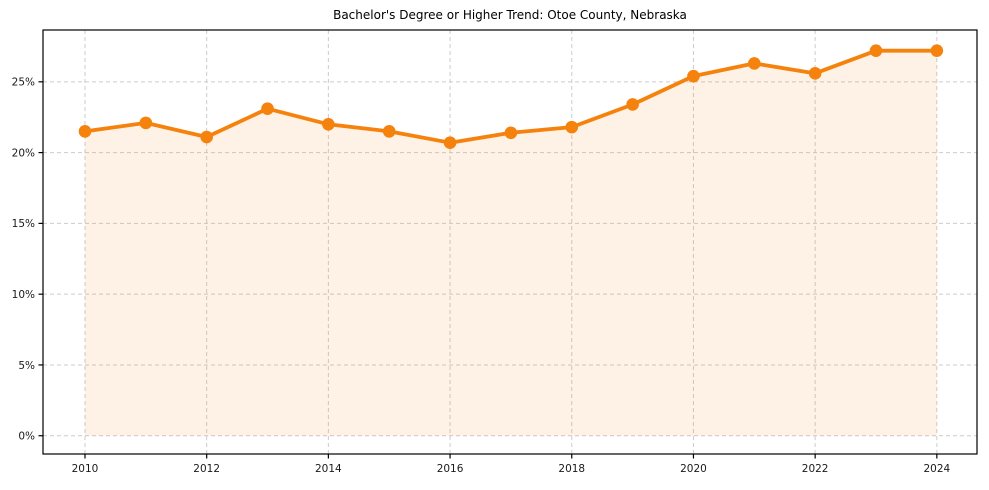 The width and height of the screenshot is (989, 490). Describe the element at coordinates (23, 295) in the screenshot. I see `y-tick-label: 10%` at that location.